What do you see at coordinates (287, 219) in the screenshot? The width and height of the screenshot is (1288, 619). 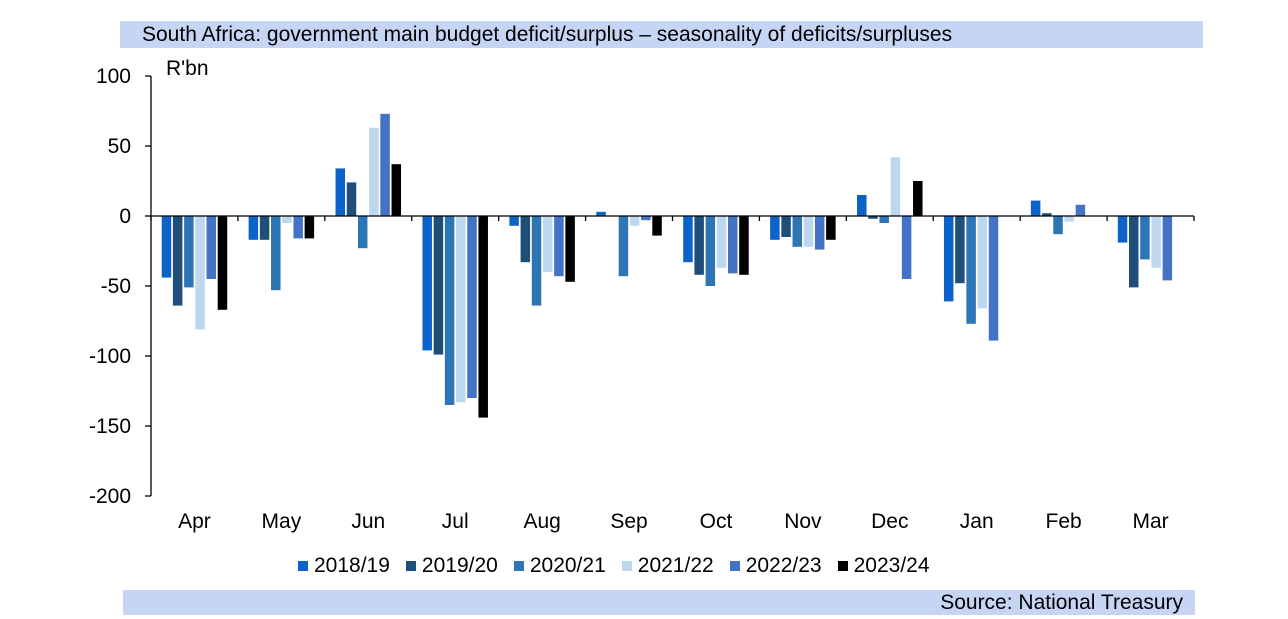 I see `bar-2021-22-may` at bounding box center [287, 219].